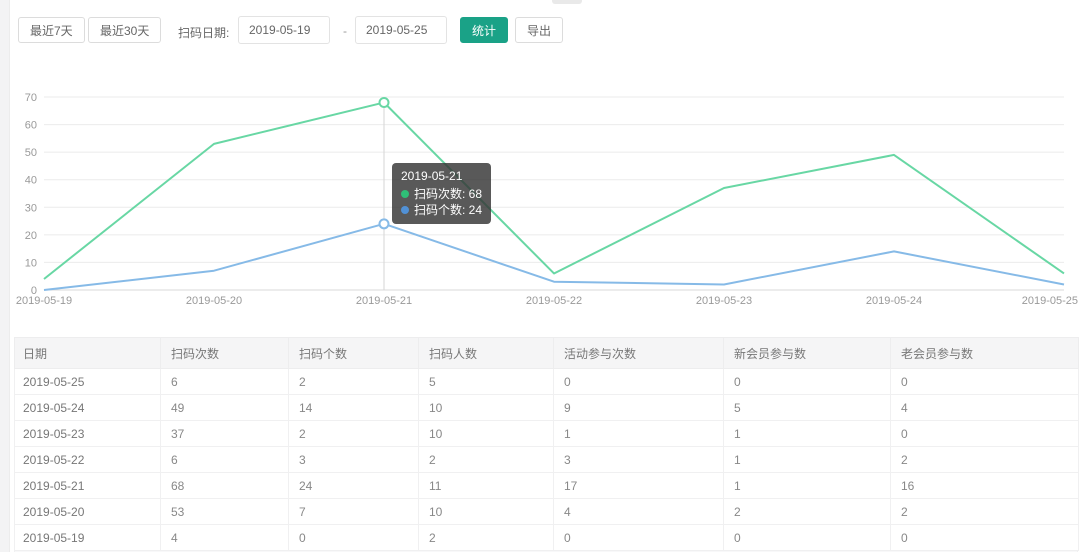 The height and width of the screenshot is (552, 1080). I want to click on table-cell: 24, so click(353, 485).